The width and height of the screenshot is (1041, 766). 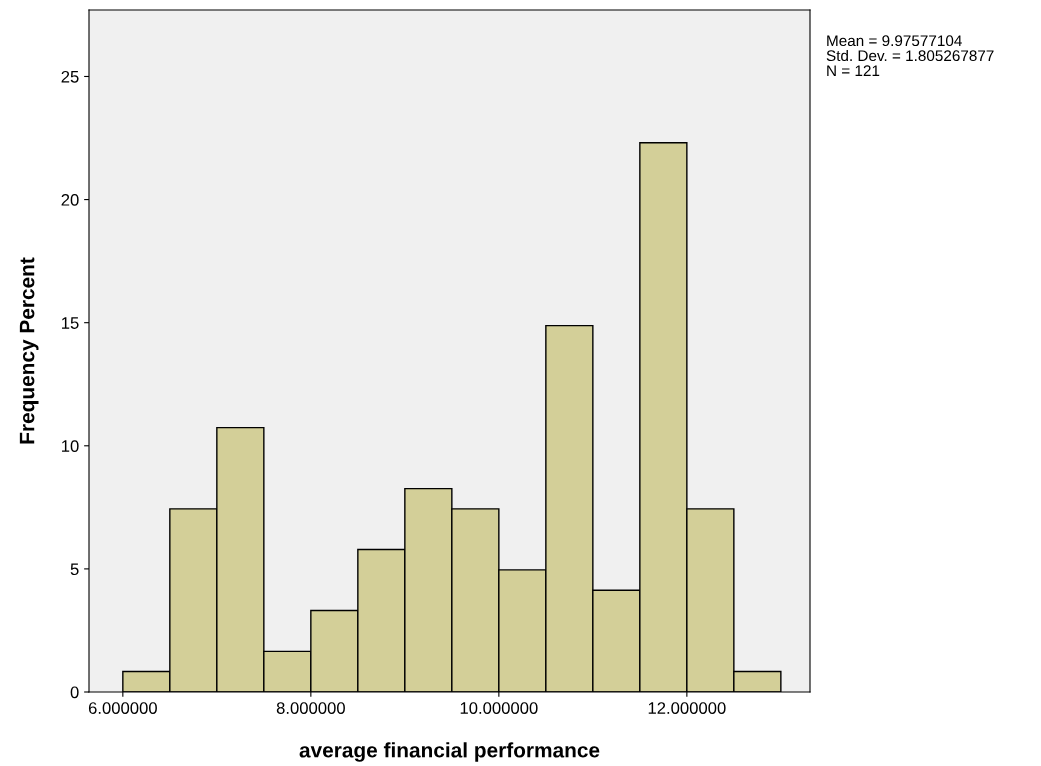 What do you see at coordinates (910, 55) in the screenshot?
I see `text: Std. Dev. = 1.805267877` at bounding box center [910, 55].